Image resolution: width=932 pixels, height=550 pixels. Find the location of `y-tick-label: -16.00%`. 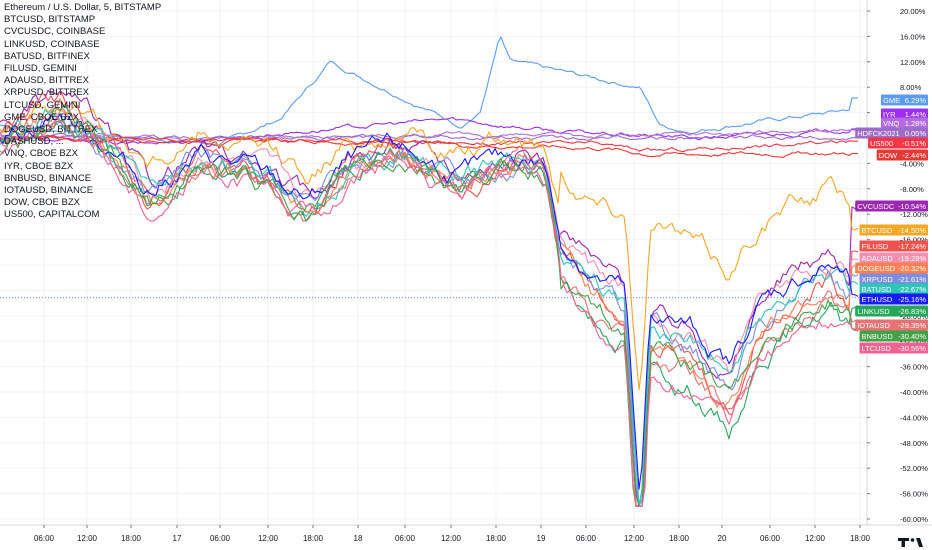

y-tick-label: -16.00% is located at coordinates (914, 240).